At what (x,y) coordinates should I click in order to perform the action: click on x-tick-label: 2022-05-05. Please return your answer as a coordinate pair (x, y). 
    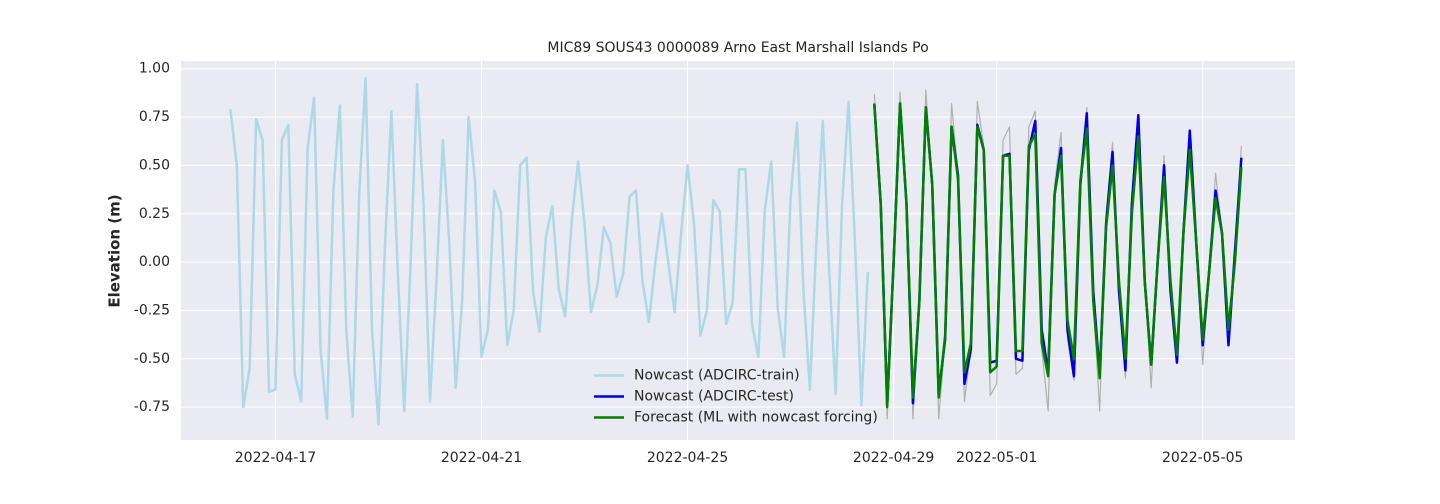
    Looking at the image, I should click on (1202, 458).